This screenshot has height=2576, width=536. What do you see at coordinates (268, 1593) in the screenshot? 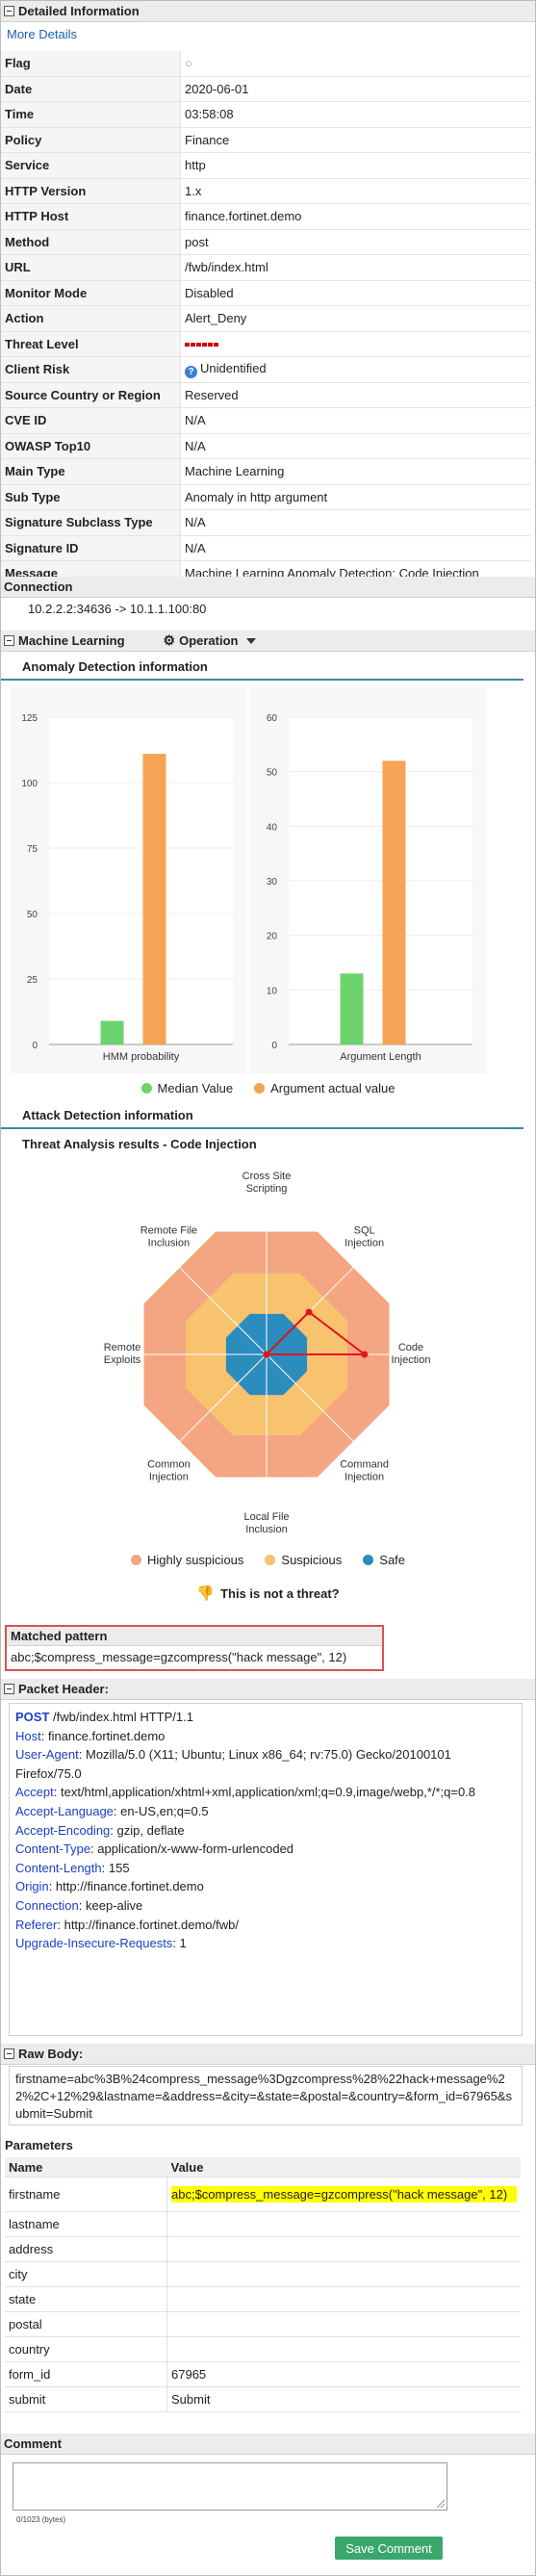
I see `not-threat-button: 👎 This is not a threat?` at bounding box center [268, 1593].